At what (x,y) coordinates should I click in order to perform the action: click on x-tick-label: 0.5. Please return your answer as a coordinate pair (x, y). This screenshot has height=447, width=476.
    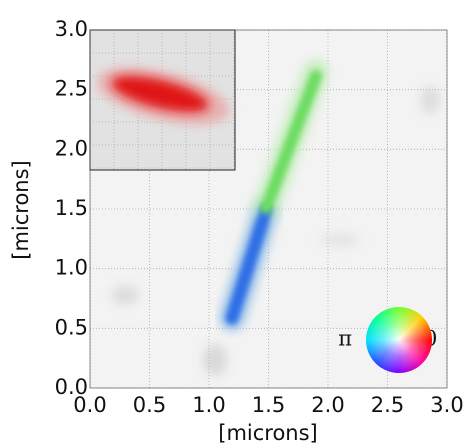
    Looking at the image, I should click on (149, 405).